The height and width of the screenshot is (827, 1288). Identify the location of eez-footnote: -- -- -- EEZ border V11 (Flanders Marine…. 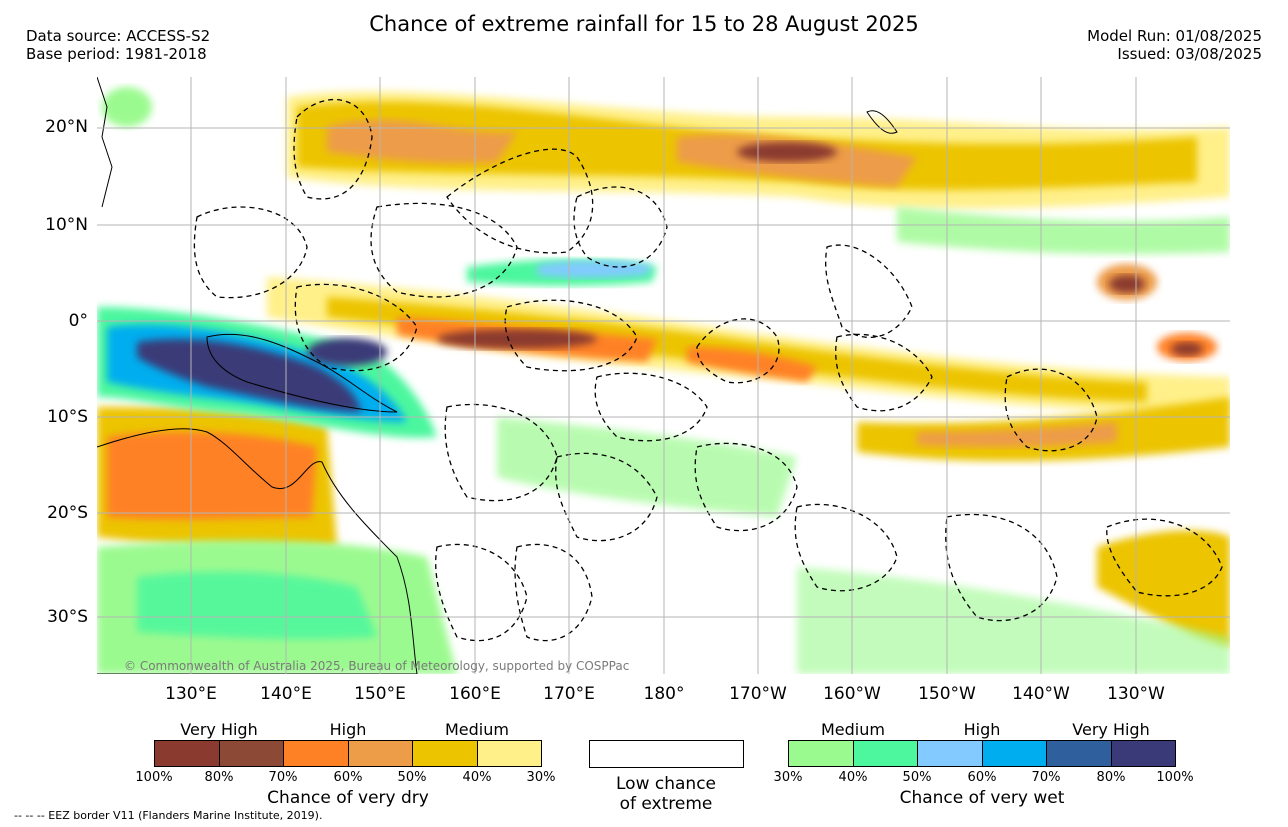
(168, 815).